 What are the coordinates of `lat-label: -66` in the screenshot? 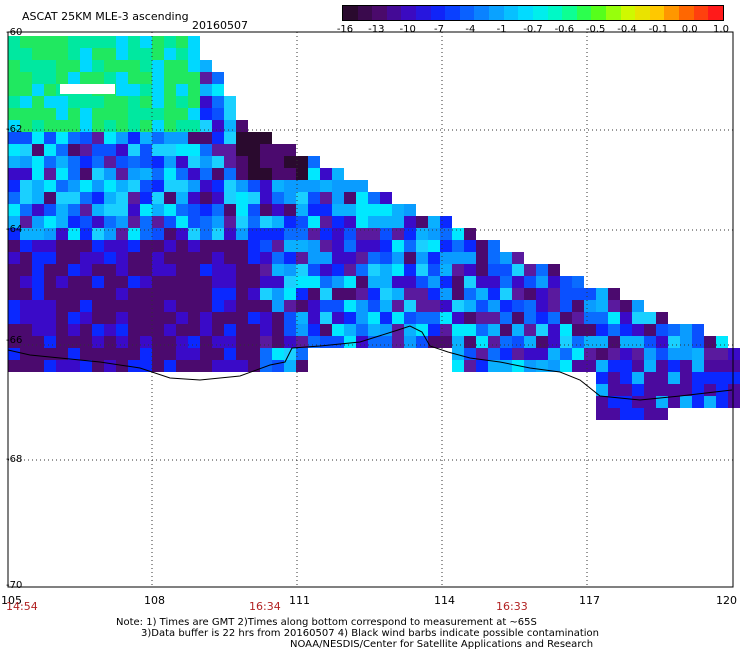 It's located at (14, 340).